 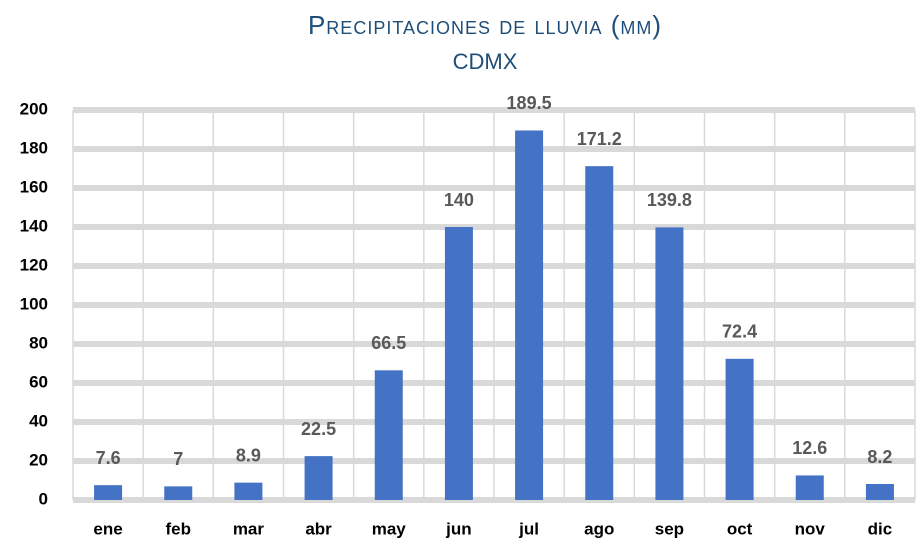 I want to click on x-tick-label: oct, so click(x=740, y=528).